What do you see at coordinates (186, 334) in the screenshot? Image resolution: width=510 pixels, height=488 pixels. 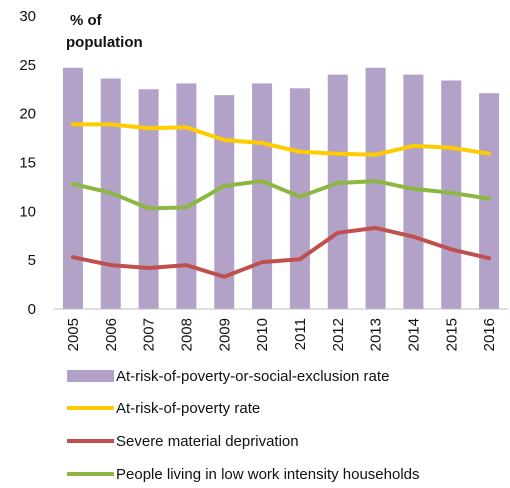 I see `x-tick-label: 2008` at bounding box center [186, 334].